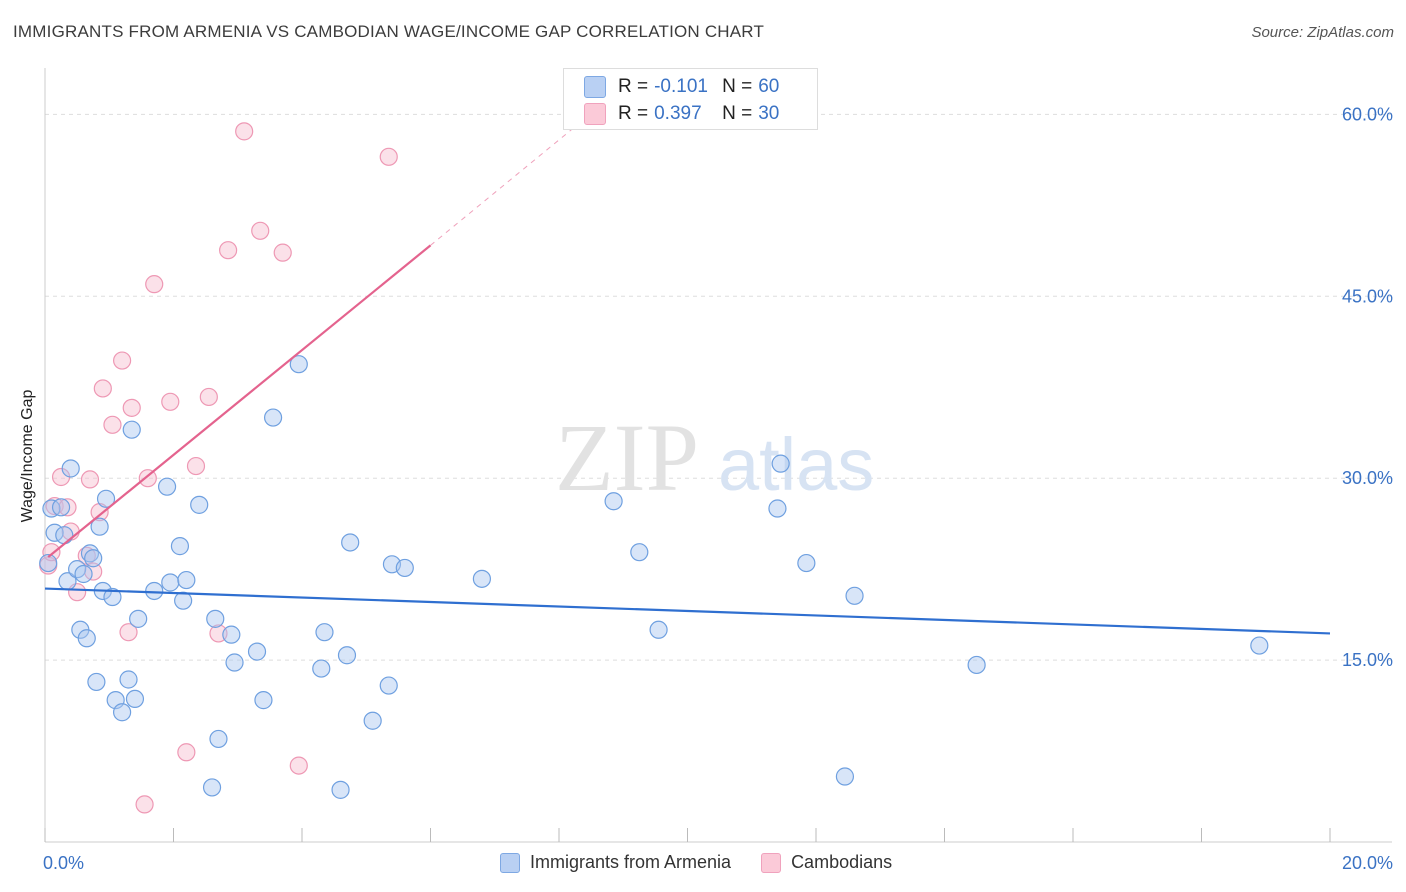  Describe the element at coordinates (1367, 114) in the screenshot. I see `y-tick-label: 60.0%` at that location.